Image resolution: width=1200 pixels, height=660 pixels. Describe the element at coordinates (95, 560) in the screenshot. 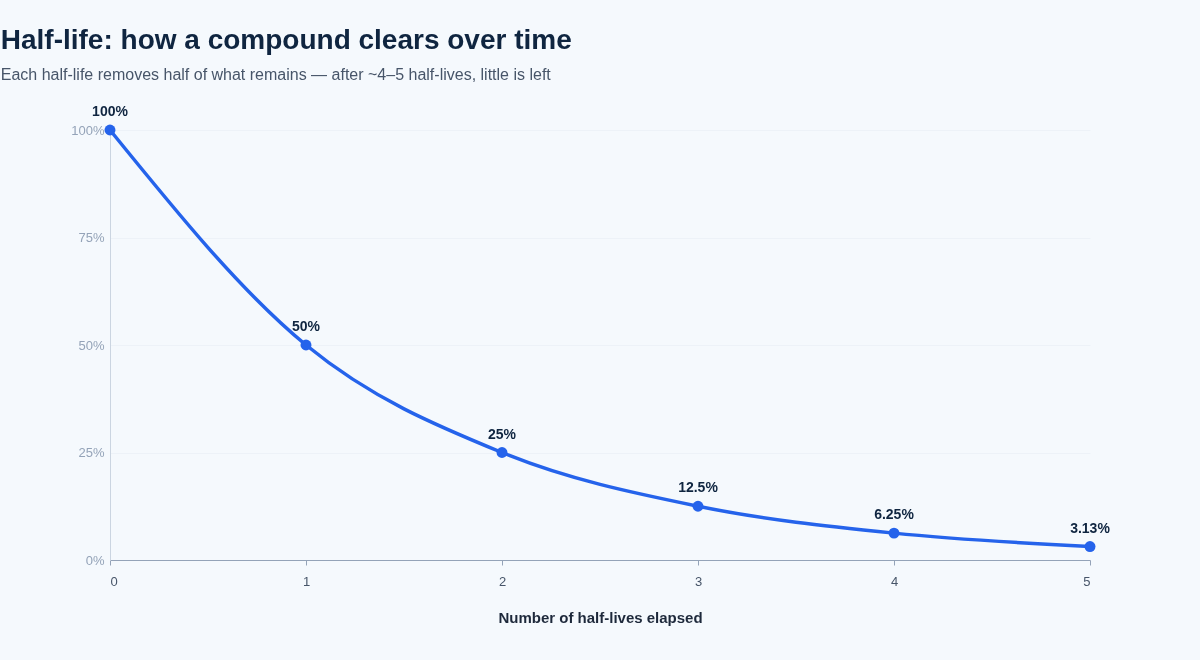

I see `y-tick-label: 0%` at that location.